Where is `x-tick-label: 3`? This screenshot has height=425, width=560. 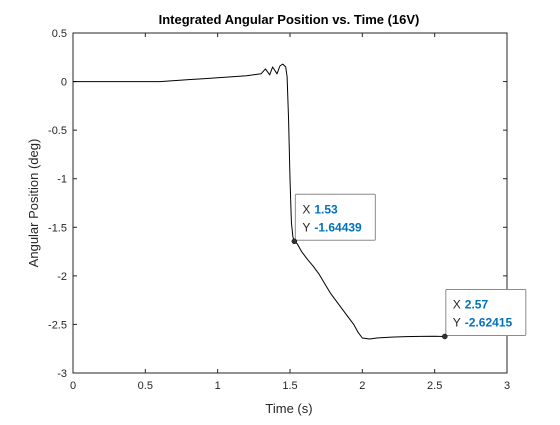
x-tick-label: 3 is located at coordinates (507, 386).